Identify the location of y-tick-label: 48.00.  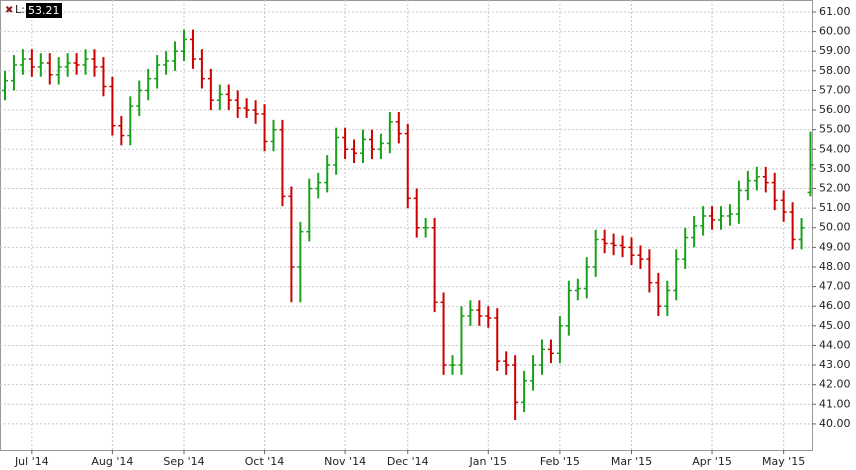
(835, 266).